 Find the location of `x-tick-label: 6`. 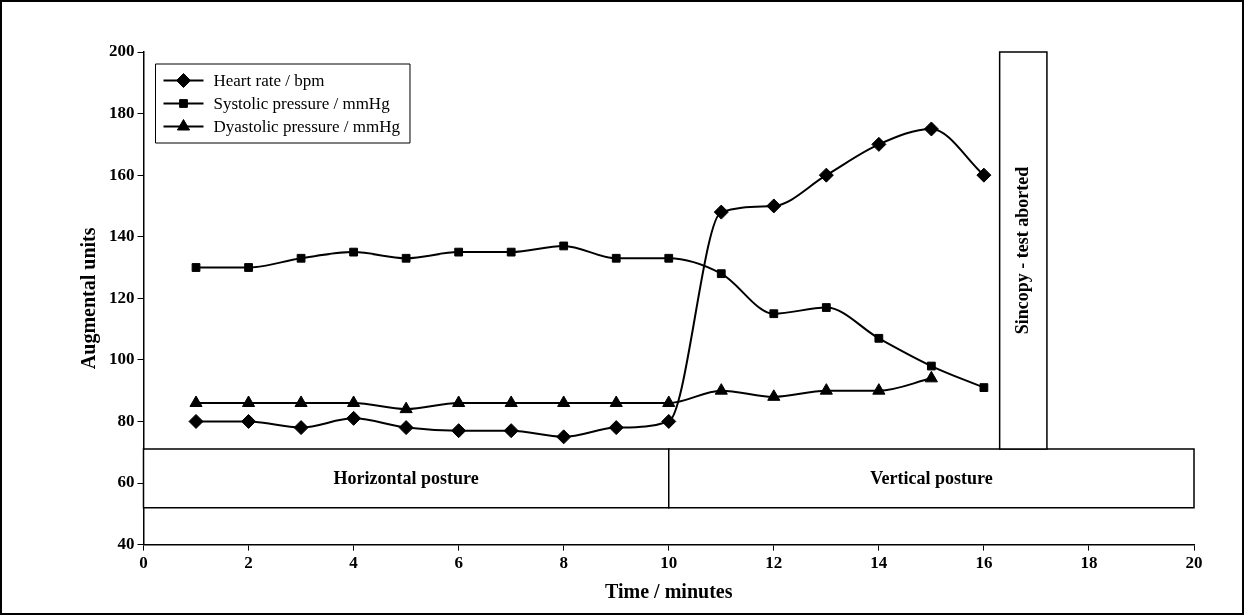

x-tick-label: 6 is located at coordinates (458, 563).